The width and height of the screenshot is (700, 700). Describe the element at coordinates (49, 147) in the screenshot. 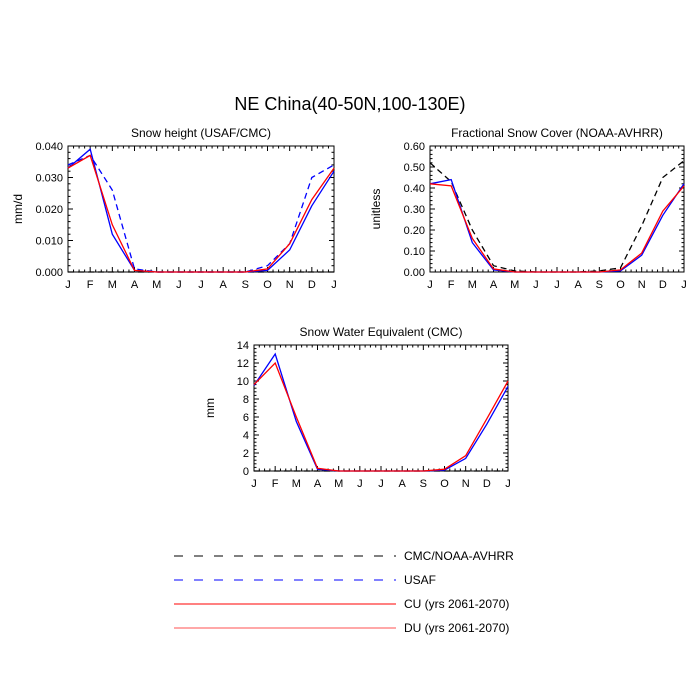

I see `y-tick-label: 0.040` at that location.